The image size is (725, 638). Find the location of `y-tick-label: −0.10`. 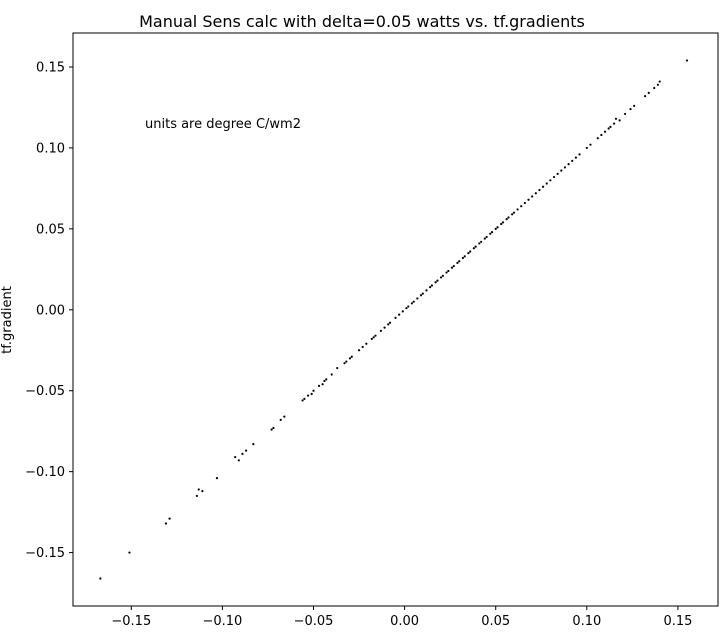

y-tick-label: −0.10 is located at coordinates (45, 472).